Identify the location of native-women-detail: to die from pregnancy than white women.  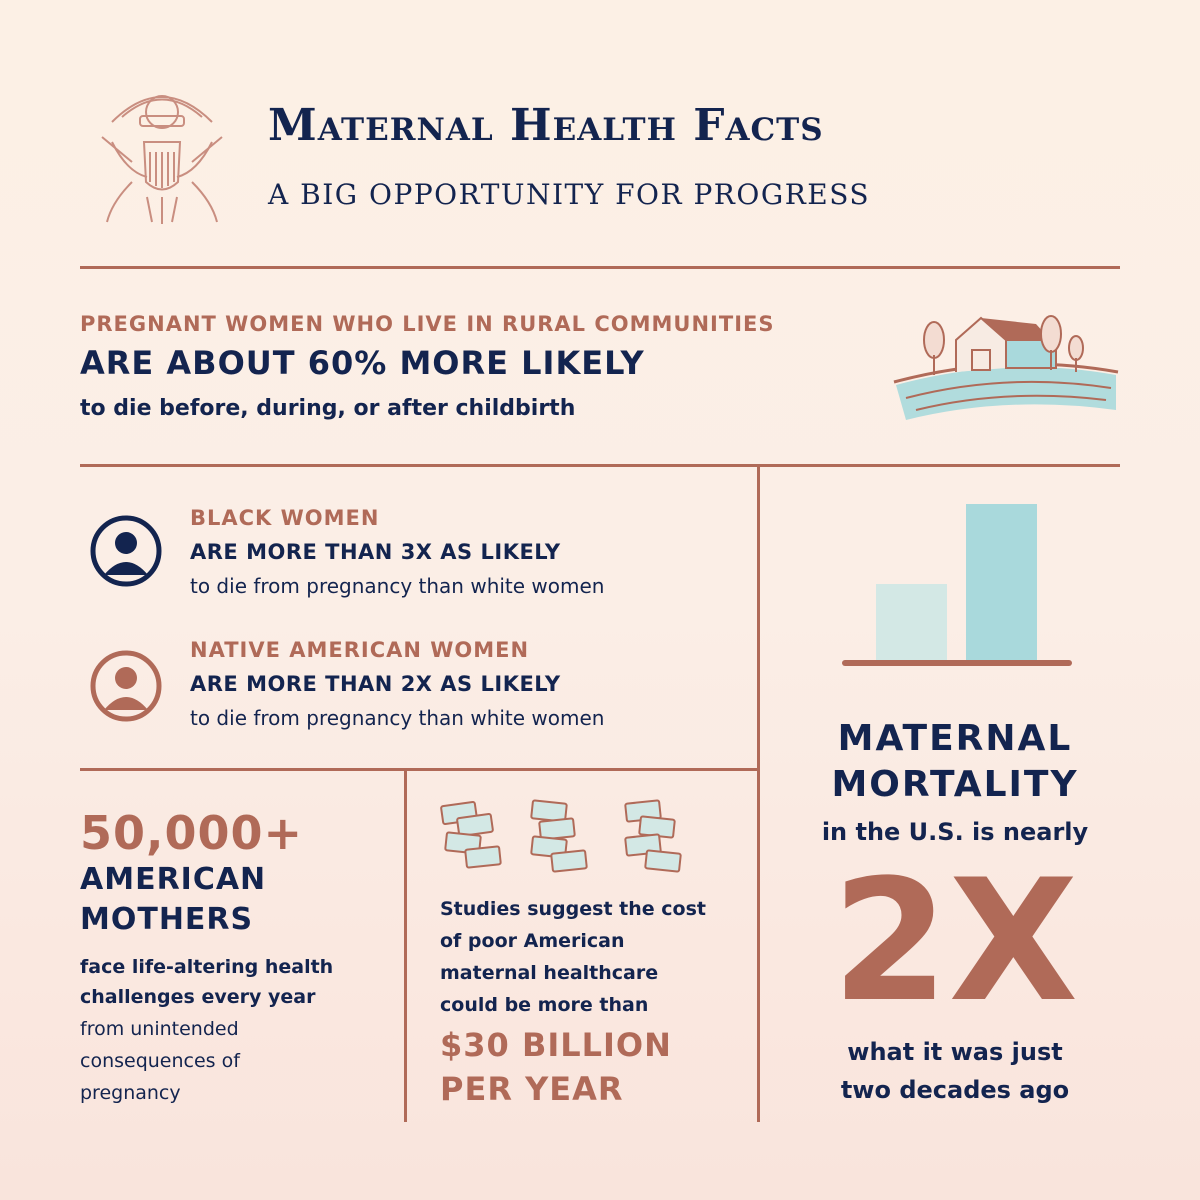
(397, 718).